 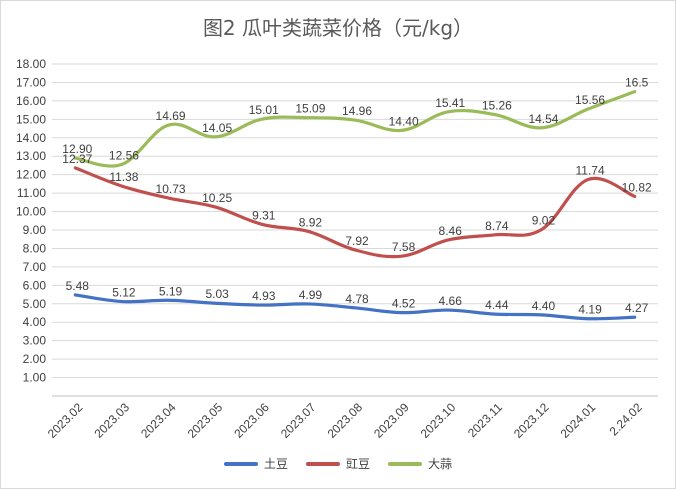 What do you see at coordinates (544, 221) in the screenshot?
I see `data-label-cowpea: 9.02` at bounding box center [544, 221].